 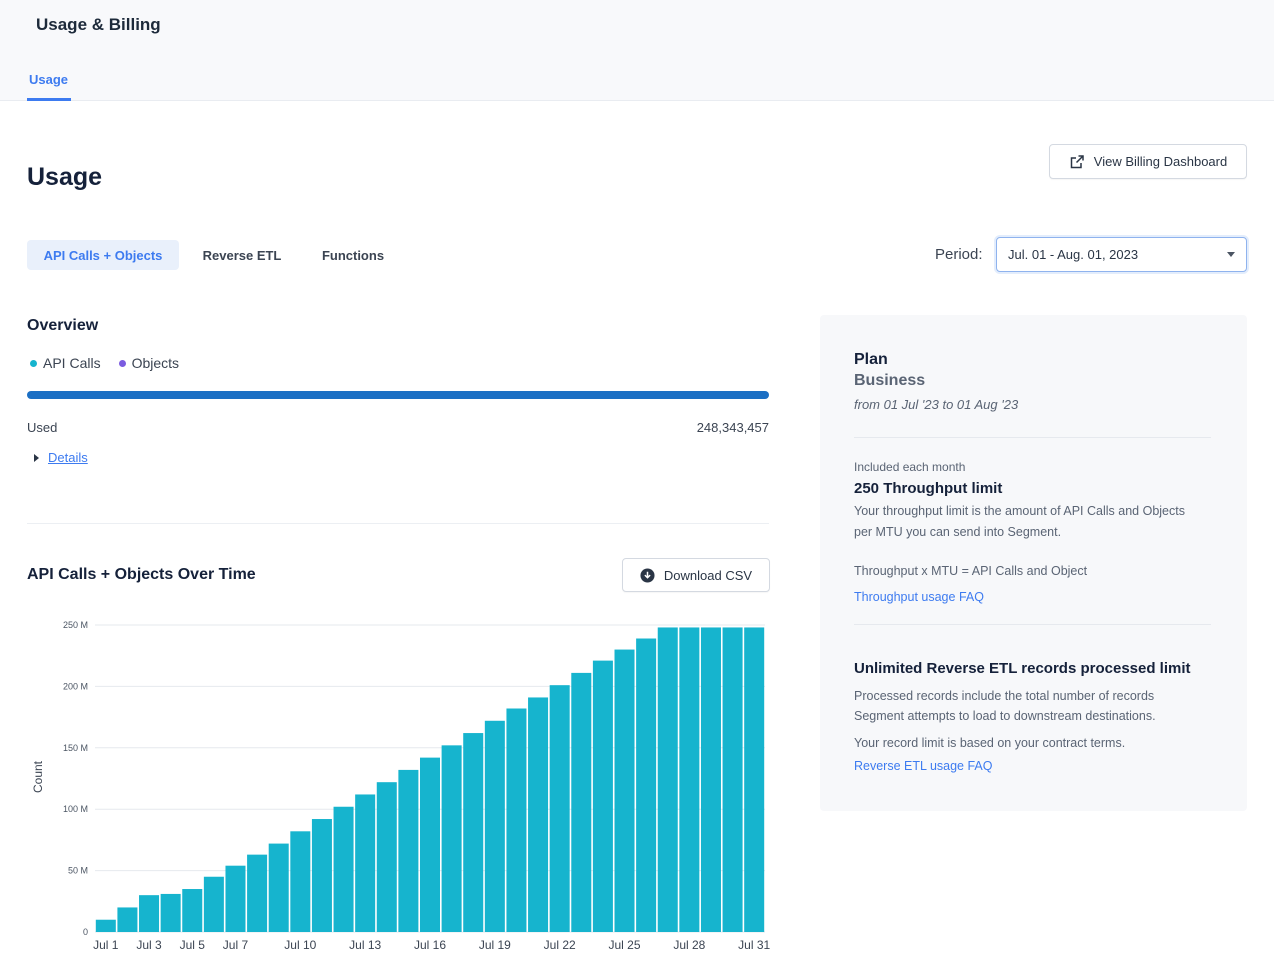 What do you see at coordinates (72, 363) in the screenshot?
I see `api-calls-legend-label: API Calls` at bounding box center [72, 363].